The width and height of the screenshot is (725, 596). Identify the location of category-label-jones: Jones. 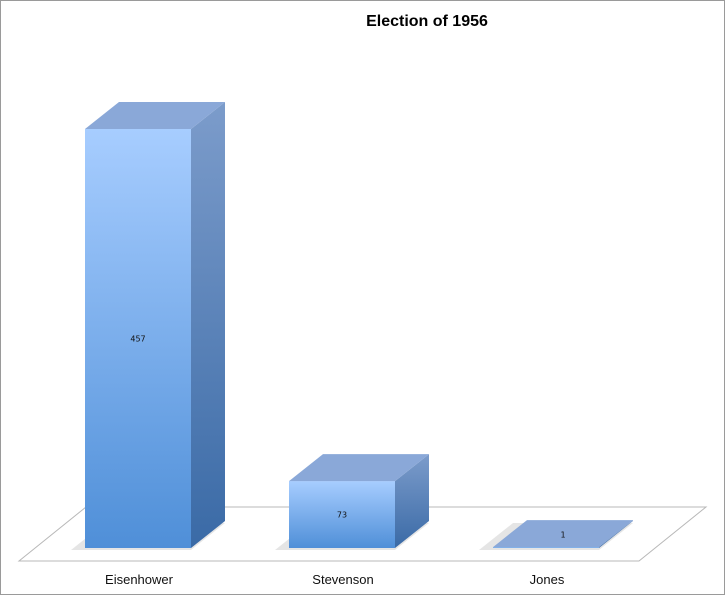
(547, 579).